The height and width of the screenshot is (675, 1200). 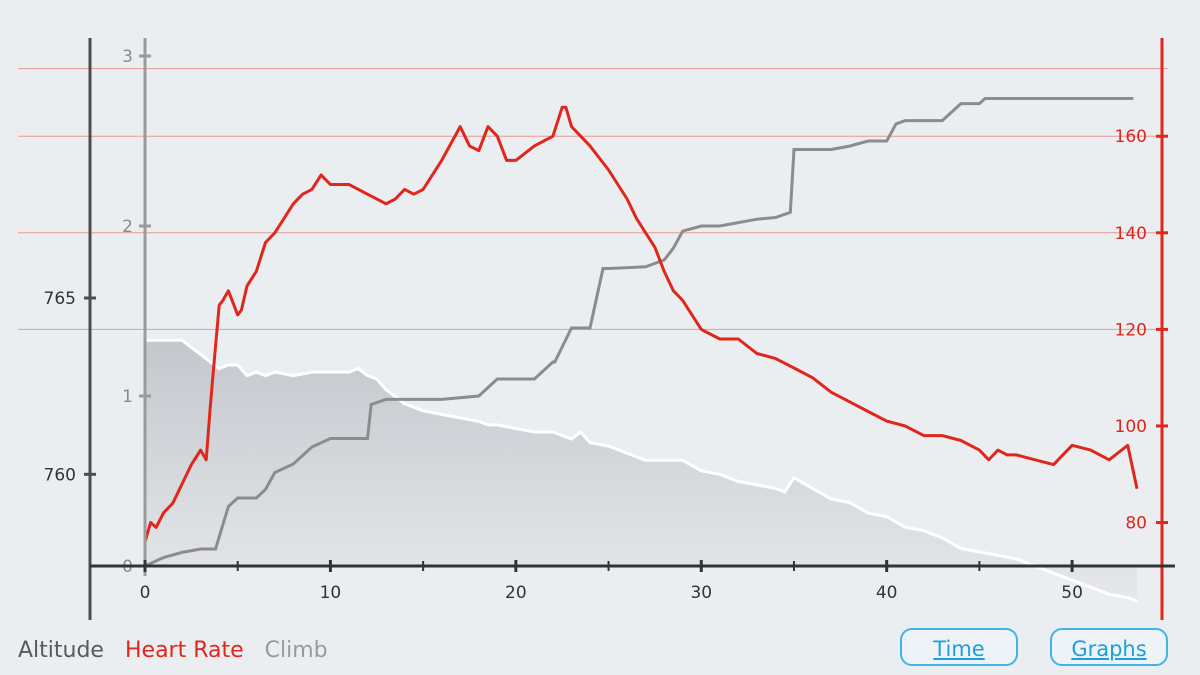 What do you see at coordinates (701, 593) in the screenshot?
I see `x-tick-label: 30` at bounding box center [701, 593].